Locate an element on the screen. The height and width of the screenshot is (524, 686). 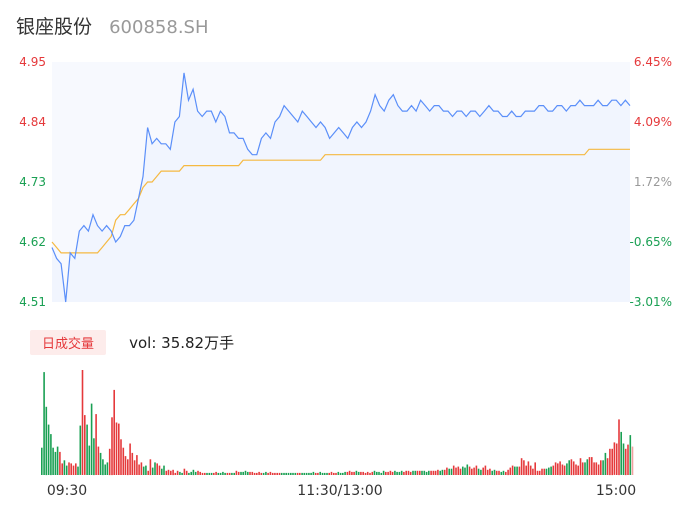
volume-tab: 日成交量 is located at coordinates (68, 342).